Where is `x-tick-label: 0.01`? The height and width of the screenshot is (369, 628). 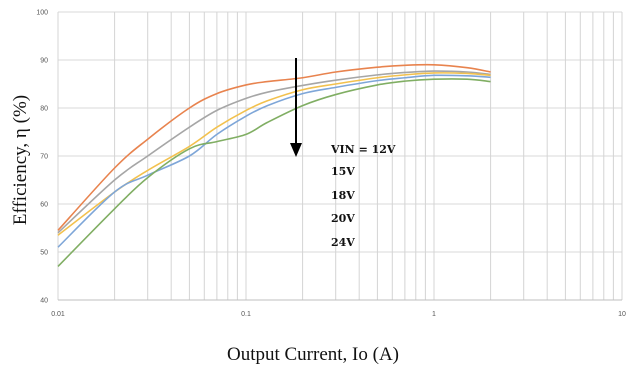 x-tick-label: 0.01 is located at coordinates (58, 314).